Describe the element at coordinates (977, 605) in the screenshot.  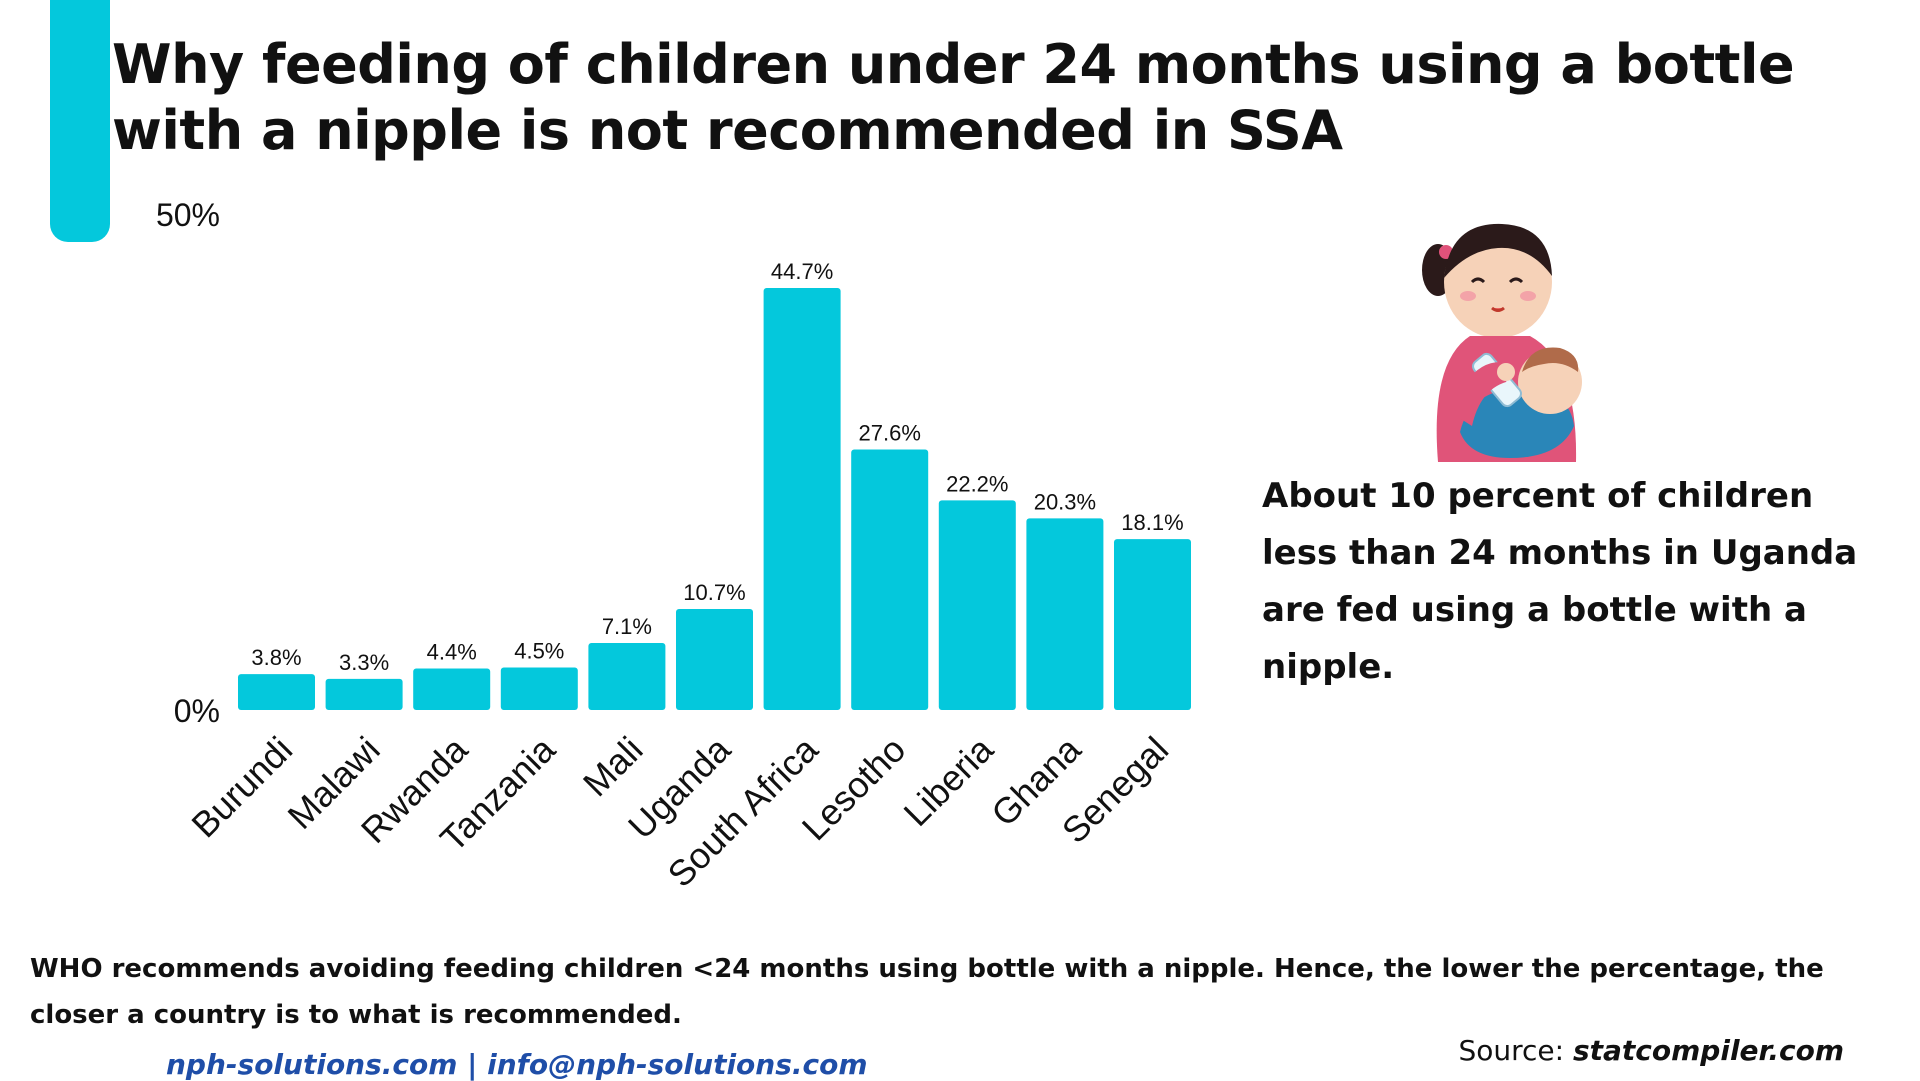
I see `bar-liberia` at that location.